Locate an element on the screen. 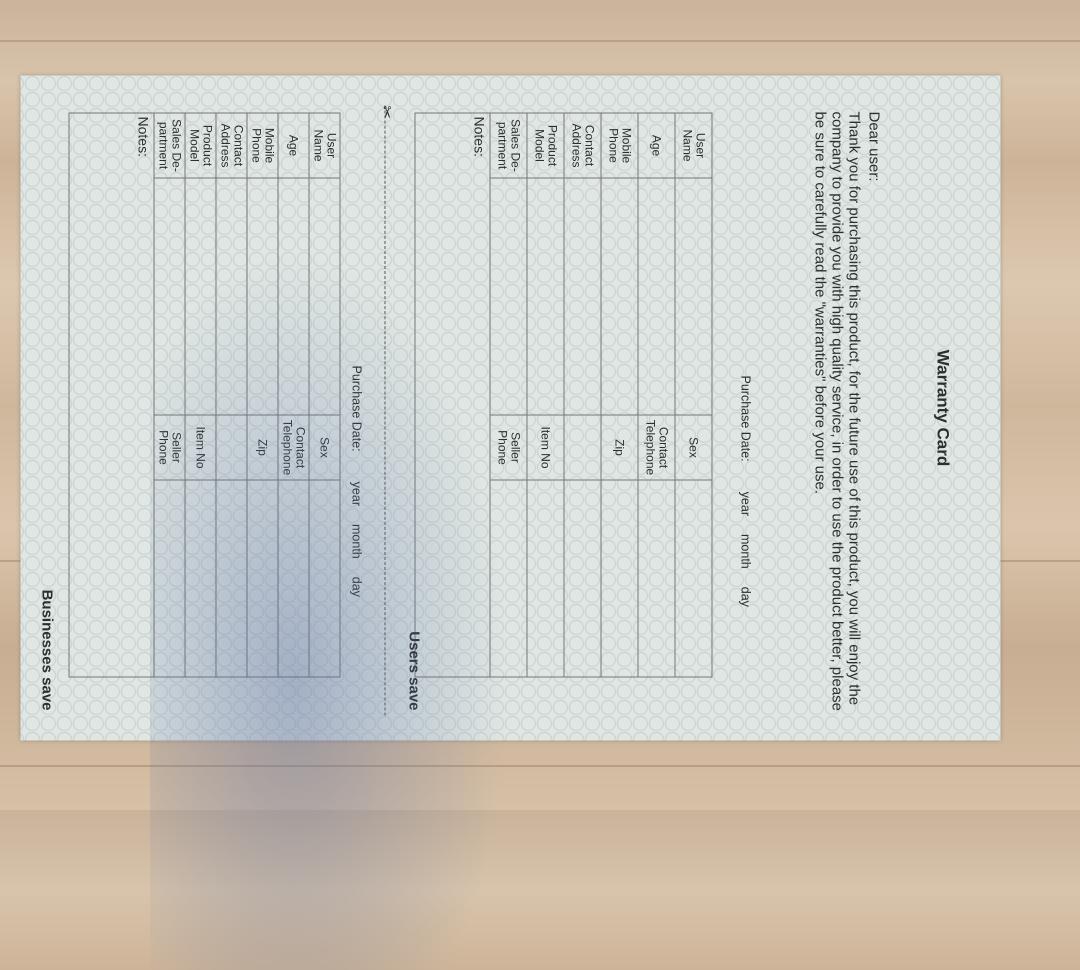 This screenshot has width=1080, height=970. users-save-label: Users save is located at coordinates (414, 671).